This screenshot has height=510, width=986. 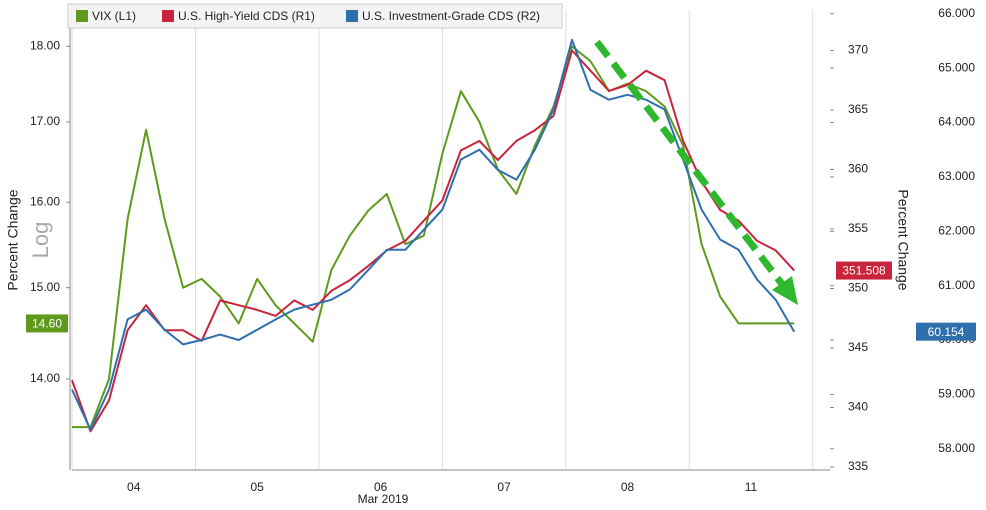 I want to click on y2-tick-label: 345, so click(x=858, y=347).